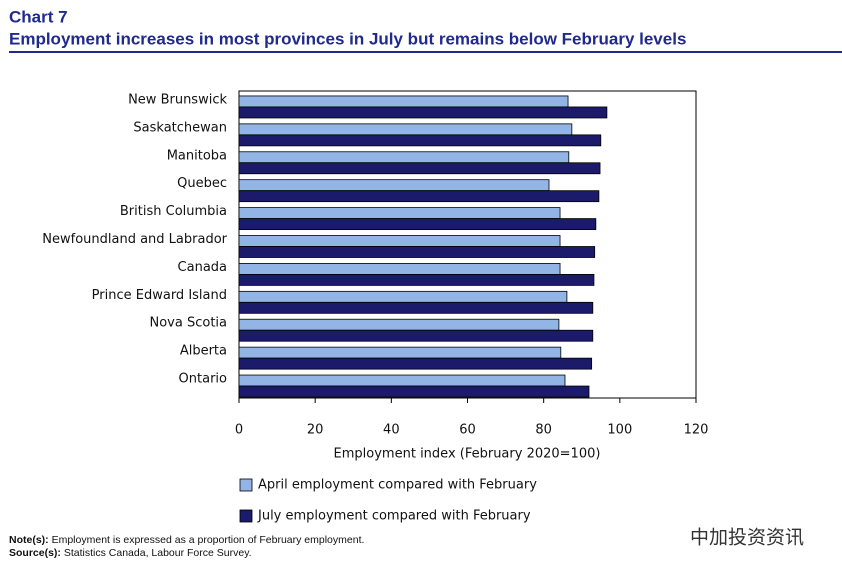 The height and width of the screenshot is (576, 842). Describe the element at coordinates (467, 454) in the screenshot. I see `x-axis-label: Employment index (February 2020=100)` at that location.